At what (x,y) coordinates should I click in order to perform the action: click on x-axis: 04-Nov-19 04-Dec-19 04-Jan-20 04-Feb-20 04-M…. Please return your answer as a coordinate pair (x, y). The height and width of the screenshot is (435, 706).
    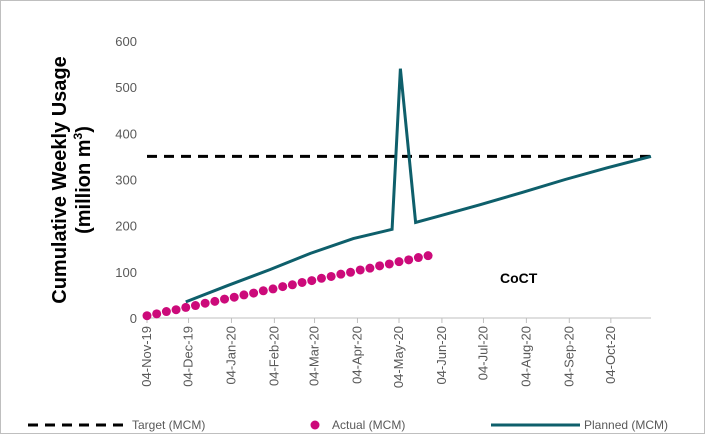
    Looking at the image, I should click on (378, 353).